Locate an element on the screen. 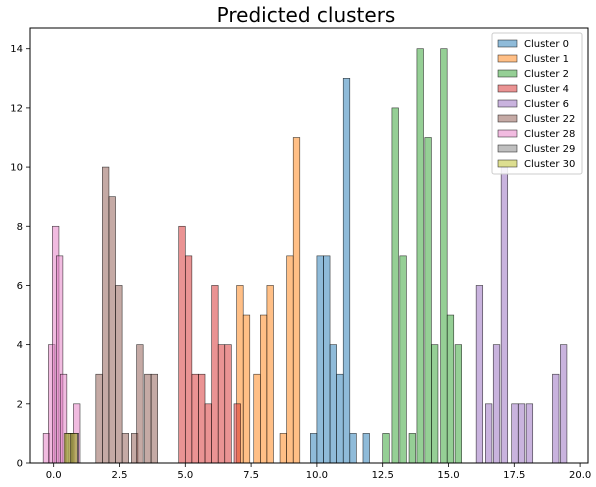 This screenshot has width=596, height=487. y-tick-label: 4 is located at coordinates (20, 345).